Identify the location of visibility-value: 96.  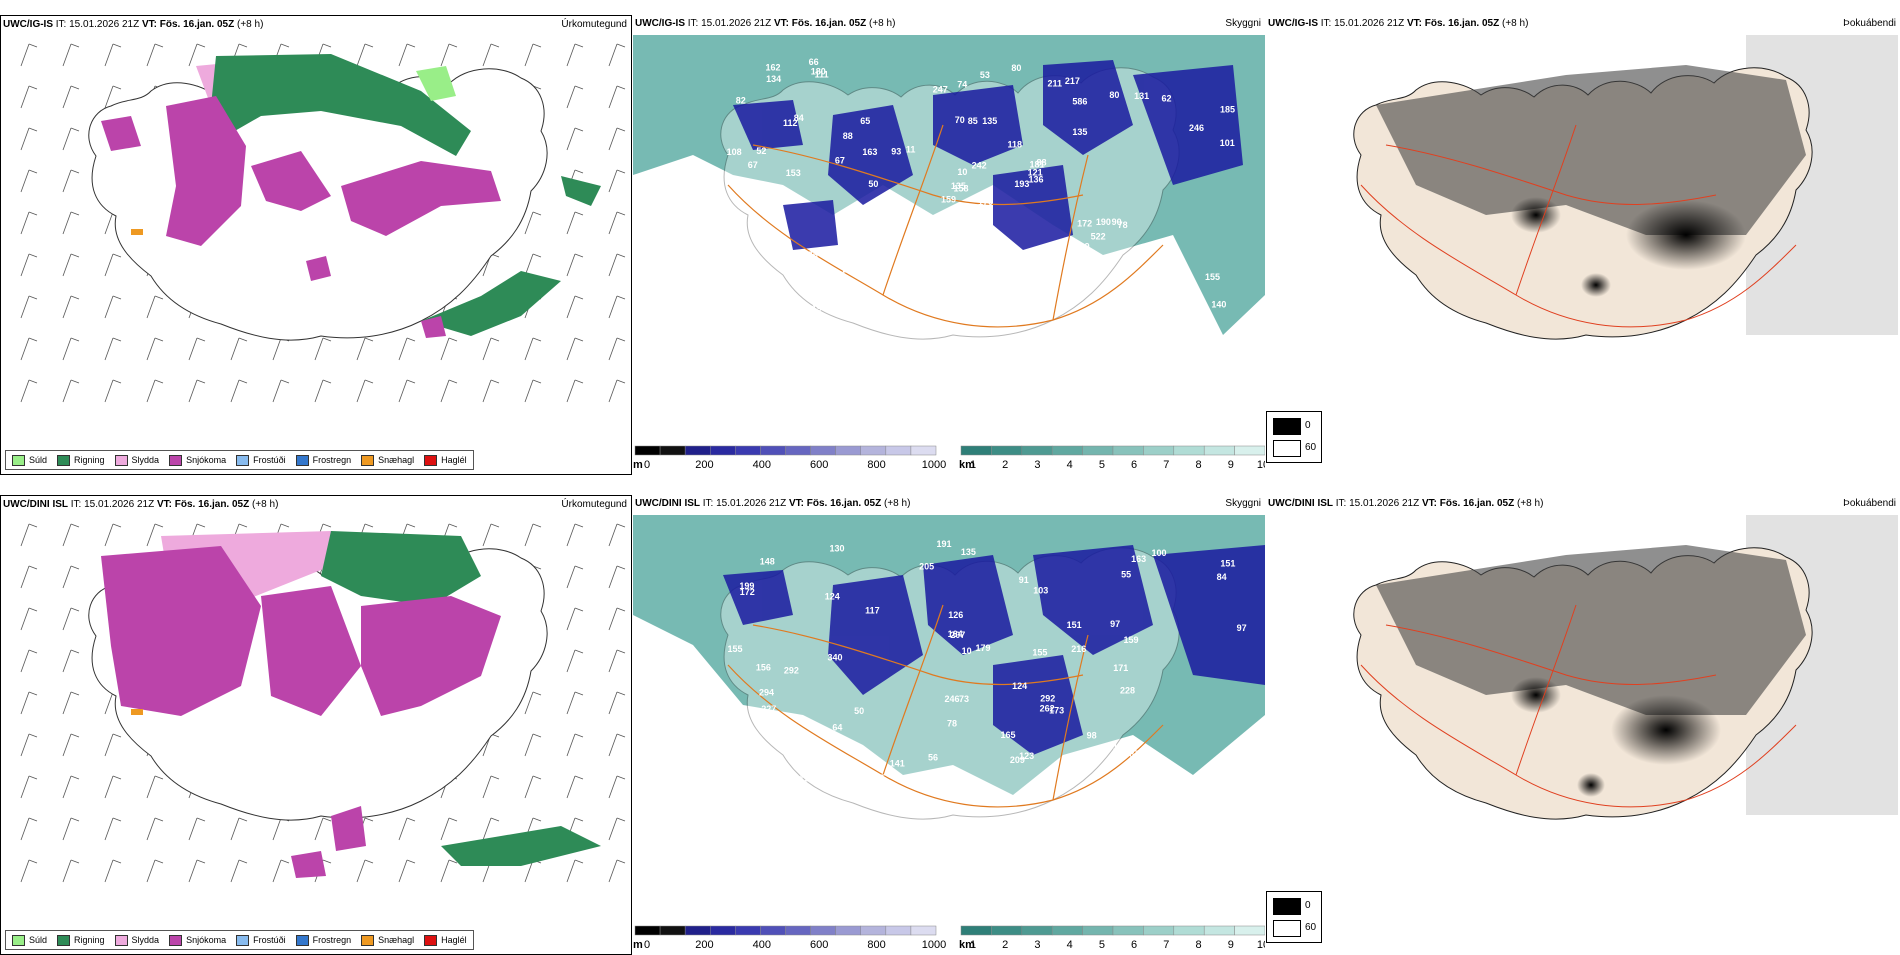
(1174, 304).